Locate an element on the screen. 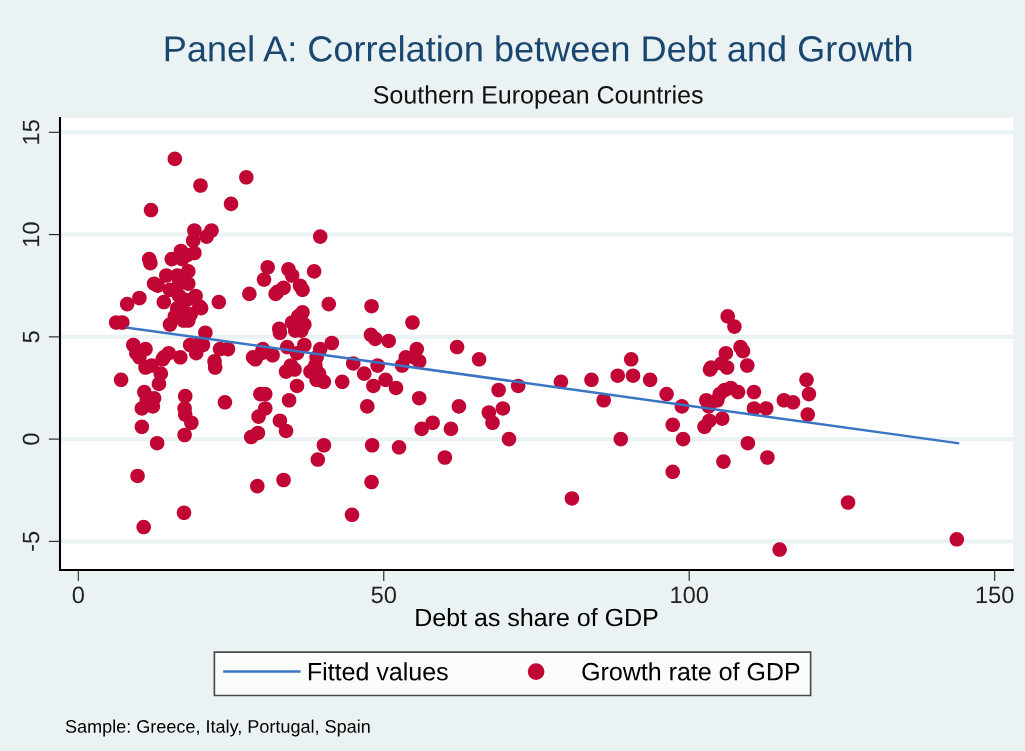  x-tick-label: 0 is located at coordinates (78, 595).